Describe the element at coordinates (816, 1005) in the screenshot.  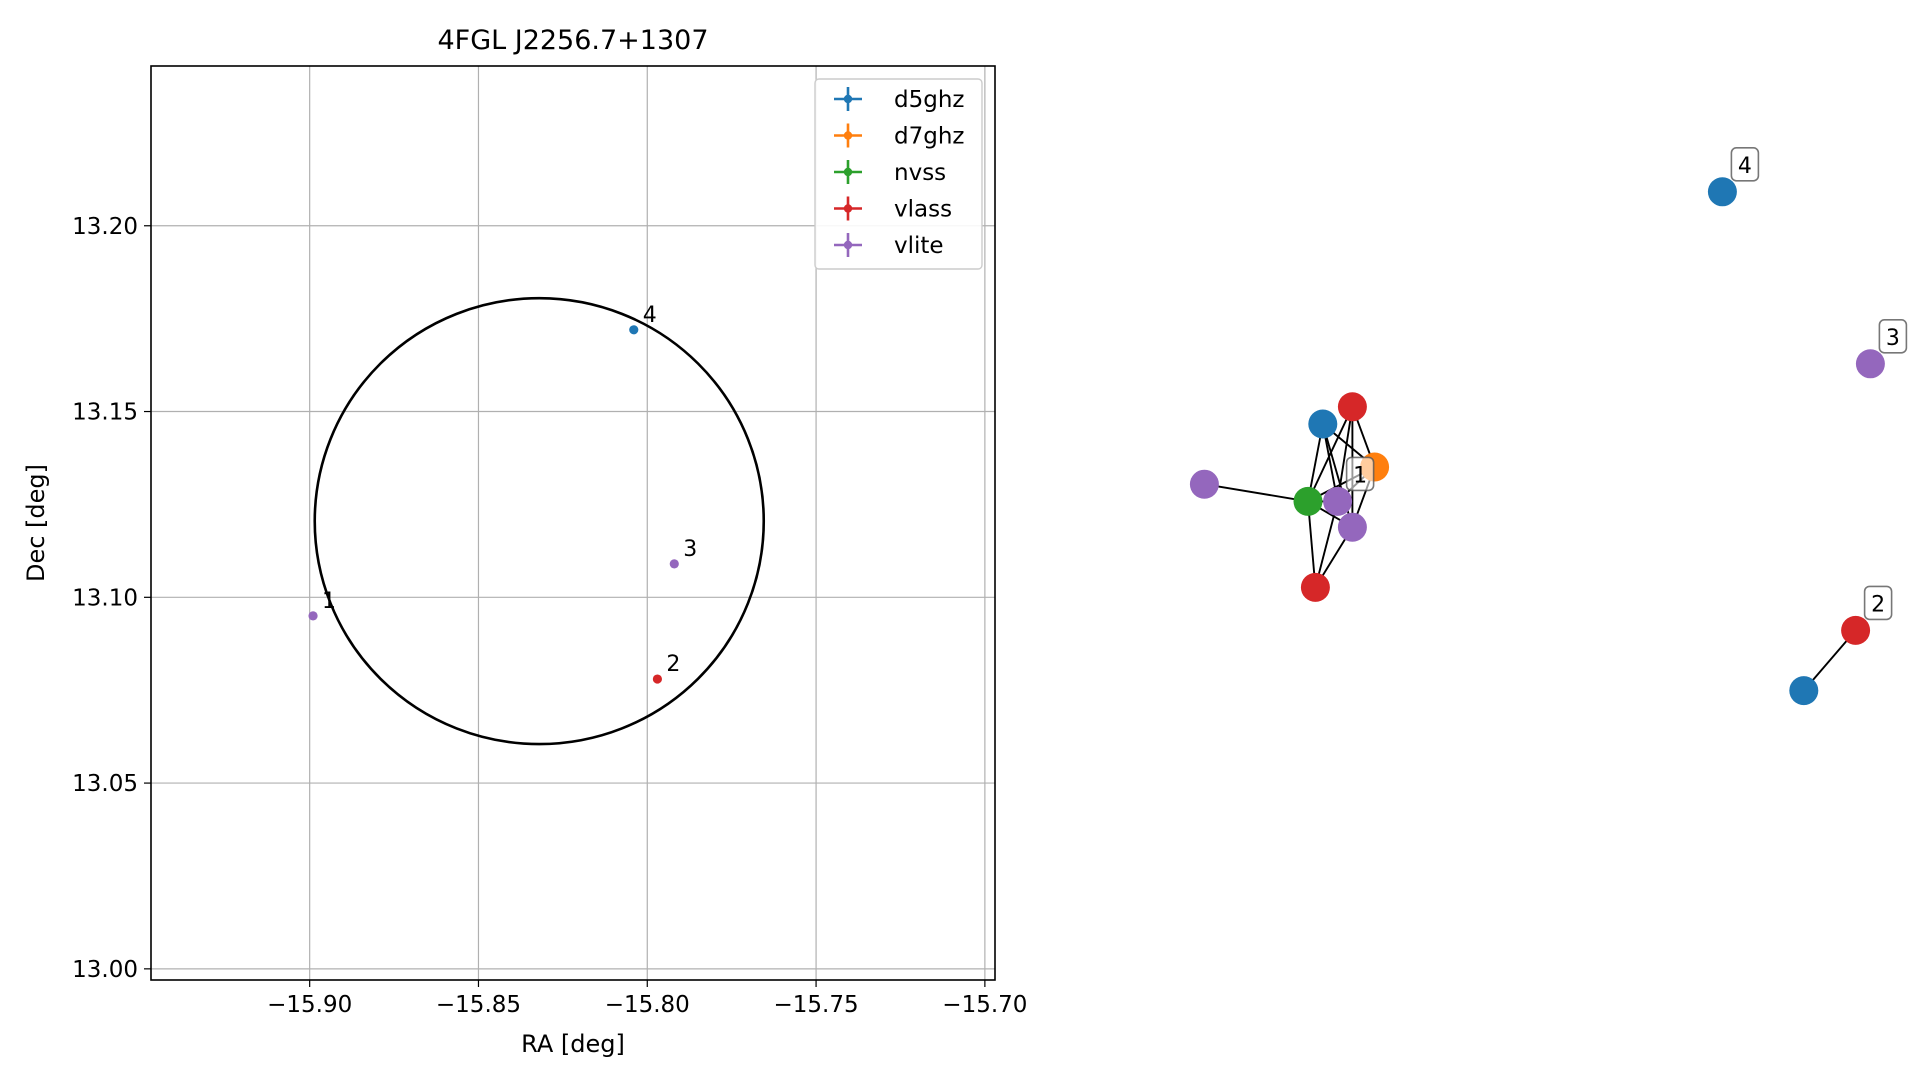
I see `x-tick-label: −15.75` at that location.